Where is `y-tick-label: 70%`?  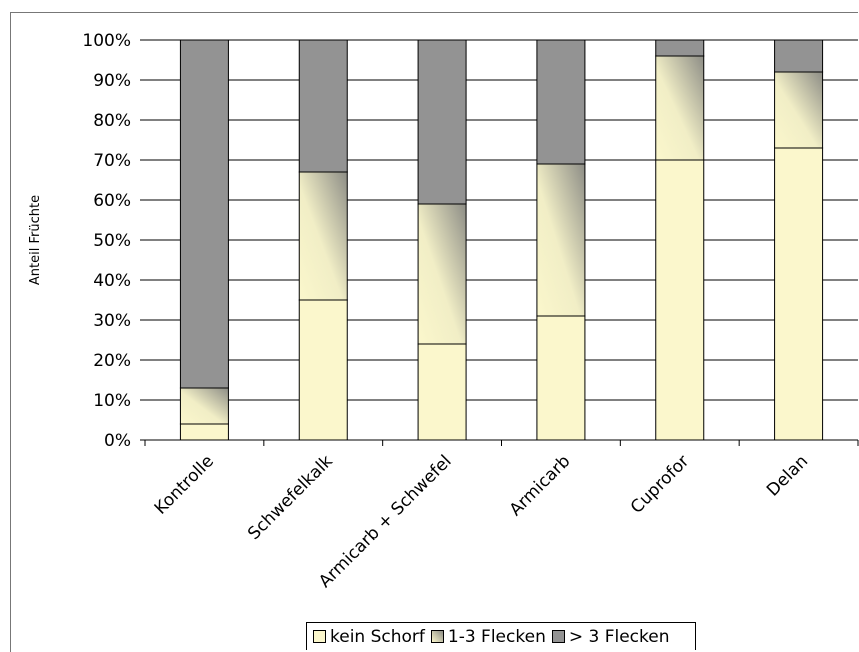
y-tick-label: 70% is located at coordinates (112, 161).